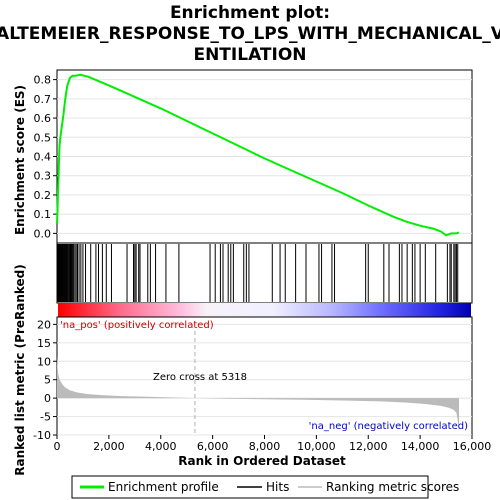  Describe the element at coordinates (43, 214) in the screenshot. I see `es-y-tick-label: 0.1` at that location.